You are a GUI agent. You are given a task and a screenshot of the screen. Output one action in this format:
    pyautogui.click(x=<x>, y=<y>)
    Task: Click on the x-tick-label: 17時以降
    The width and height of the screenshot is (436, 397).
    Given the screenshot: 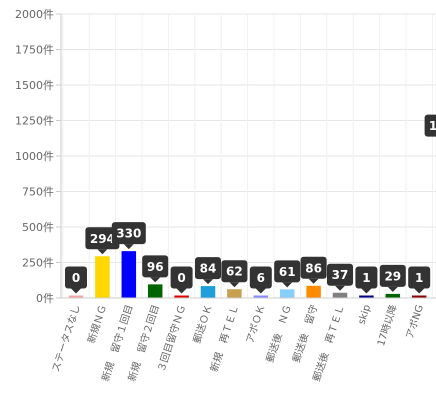 What is the action you would take?
    pyautogui.click(x=387, y=325)
    